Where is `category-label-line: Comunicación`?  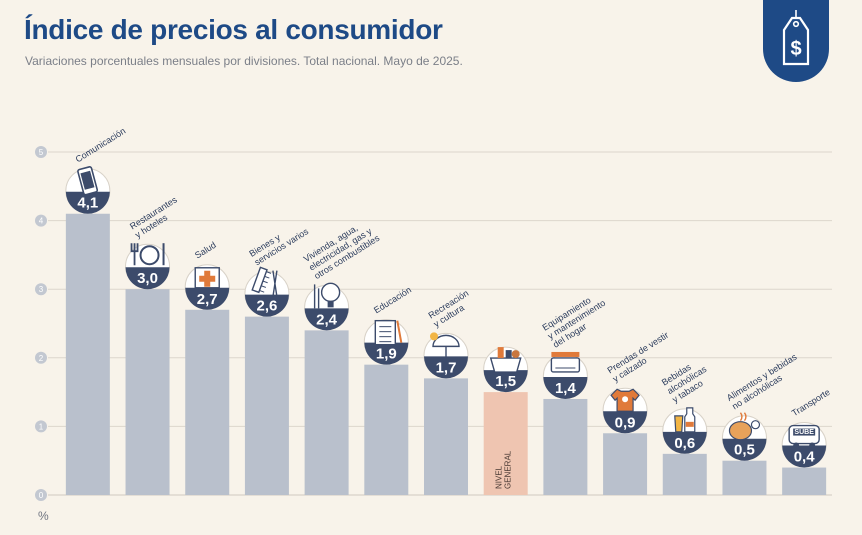
category-label-line: Comunicación is located at coordinates (101, 145).